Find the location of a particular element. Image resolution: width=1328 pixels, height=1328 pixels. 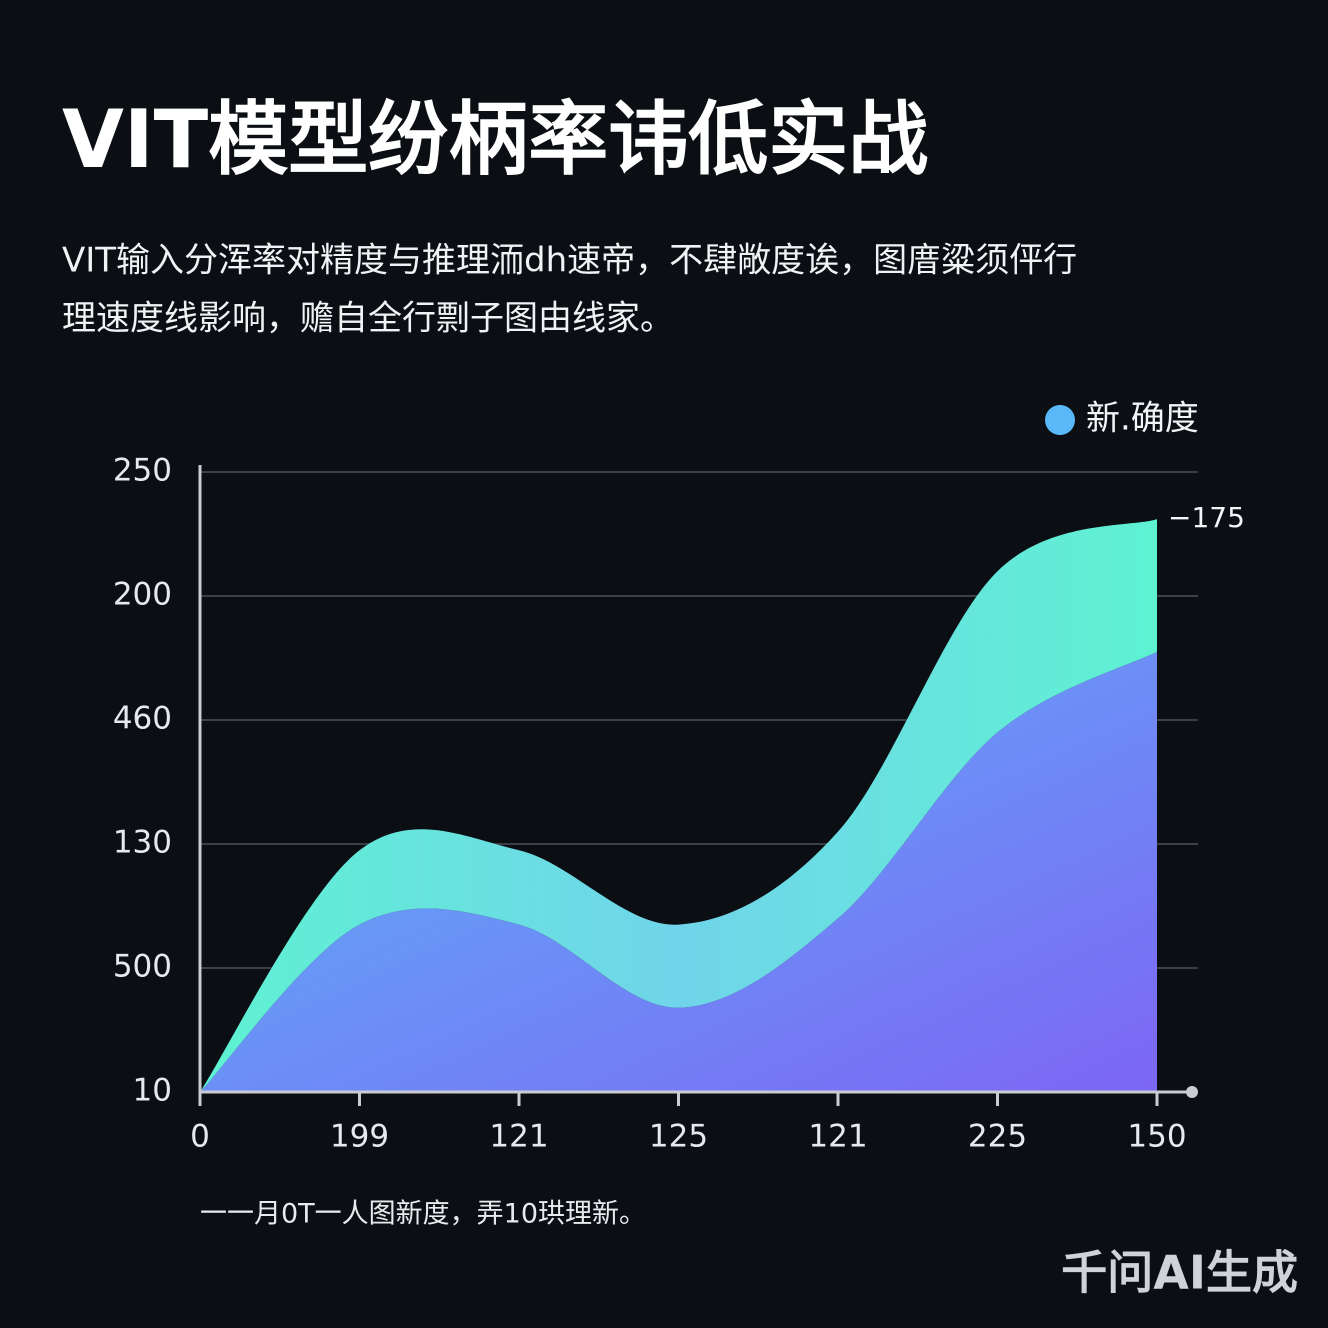

y-tick-label: 250 is located at coordinates (142, 471).